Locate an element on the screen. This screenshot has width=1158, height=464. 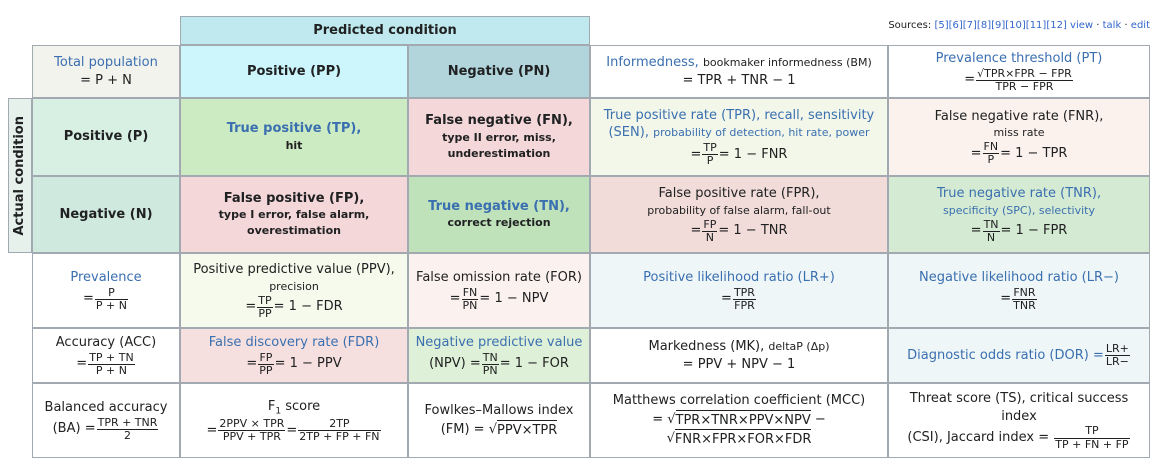
pt-fraction: √TPR×FPR − FPR TPR − FPR is located at coordinates (1024, 80).